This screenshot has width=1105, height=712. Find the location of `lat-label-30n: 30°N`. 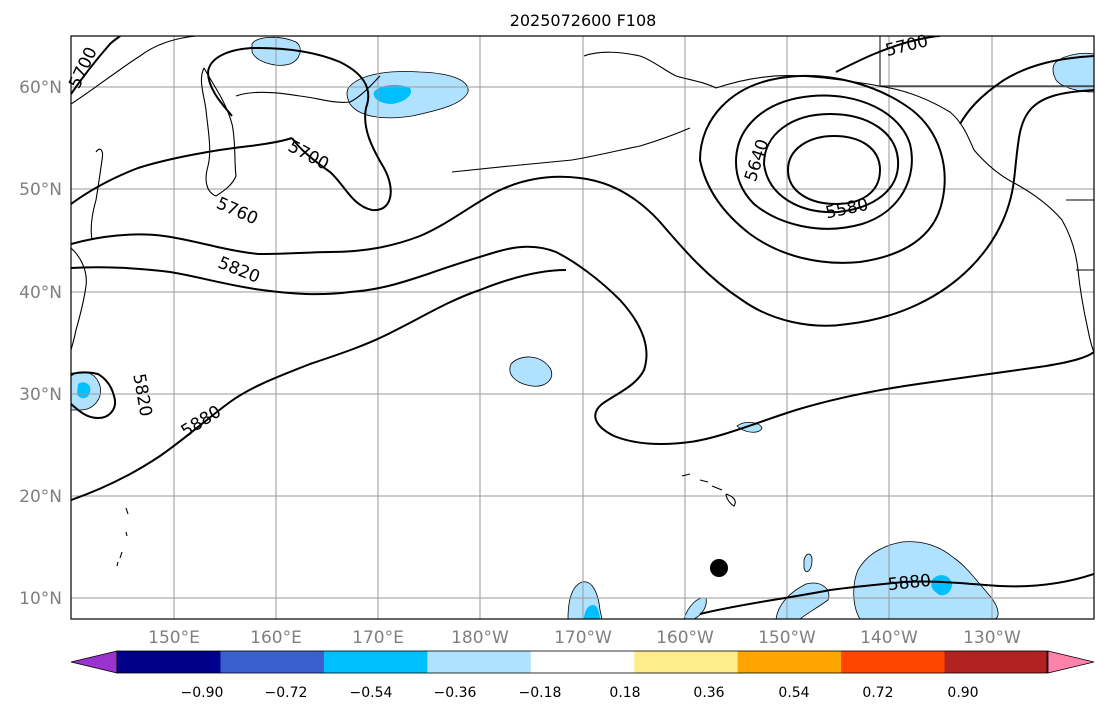

lat-label-30n: 30°N is located at coordinates (40, 395).